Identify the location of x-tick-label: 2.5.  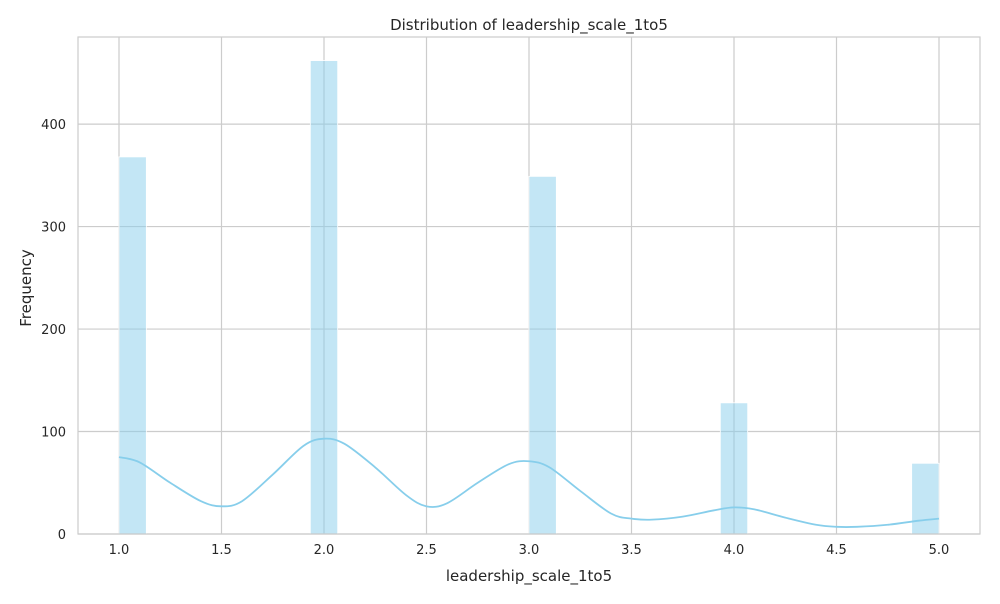
(426, 550).